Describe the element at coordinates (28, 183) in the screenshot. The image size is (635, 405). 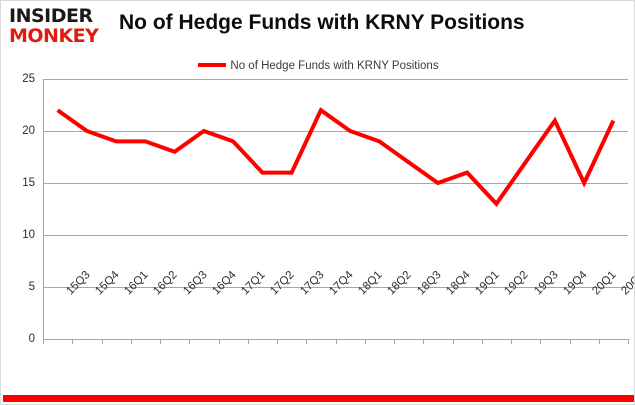
I see `y-axis-tick-label: 15` at that location.